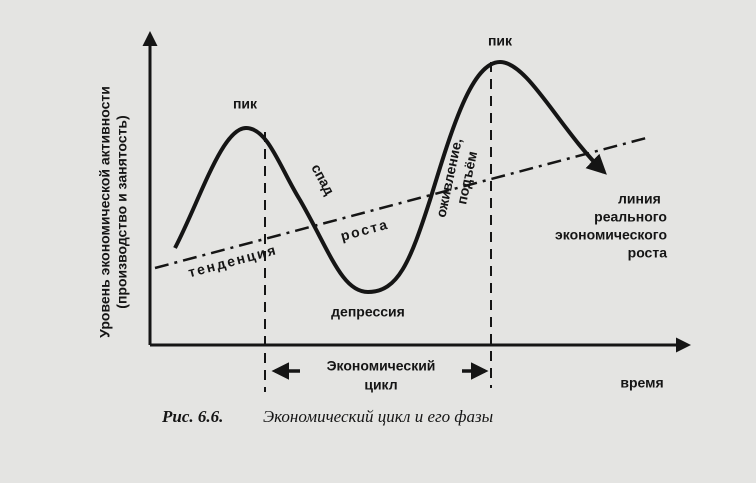 The height and width of the screenshot is (483, 756). What do you see at coordinates (630, 217) in the screenshot?
I see `growth-label: реального` at bounding box center [630, 217].